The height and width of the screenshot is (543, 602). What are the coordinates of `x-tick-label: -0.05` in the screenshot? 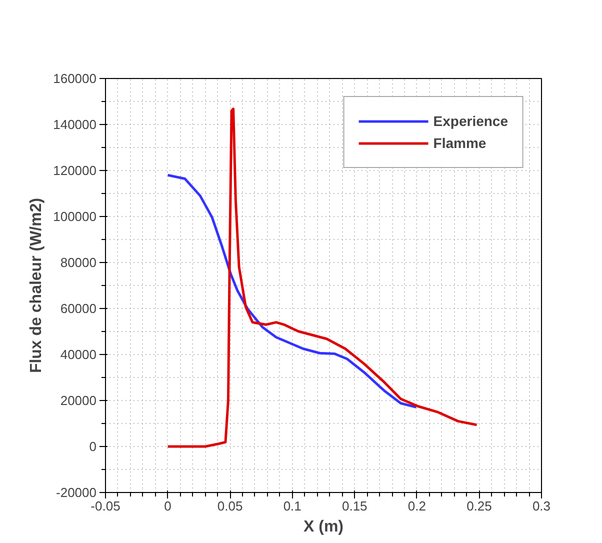 It's located at (105, 506).